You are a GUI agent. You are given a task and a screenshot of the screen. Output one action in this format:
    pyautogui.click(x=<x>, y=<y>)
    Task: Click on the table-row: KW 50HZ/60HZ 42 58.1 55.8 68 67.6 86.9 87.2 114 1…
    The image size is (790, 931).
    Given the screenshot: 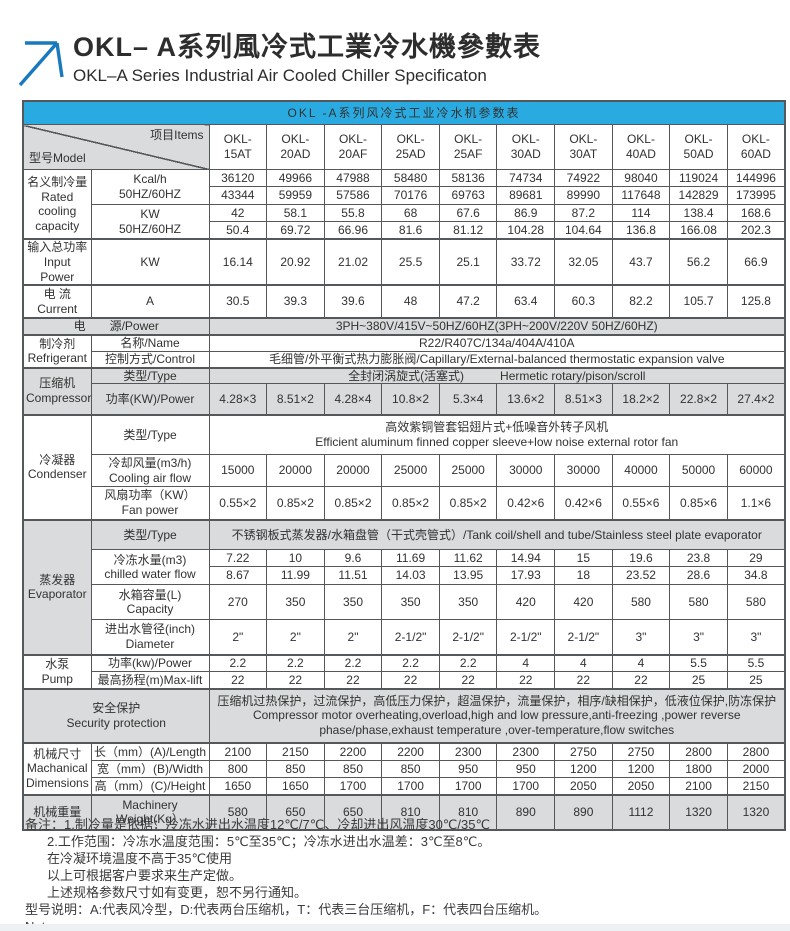 What is the action you would take?
    pyautogui.click(x=404, y=221)
    